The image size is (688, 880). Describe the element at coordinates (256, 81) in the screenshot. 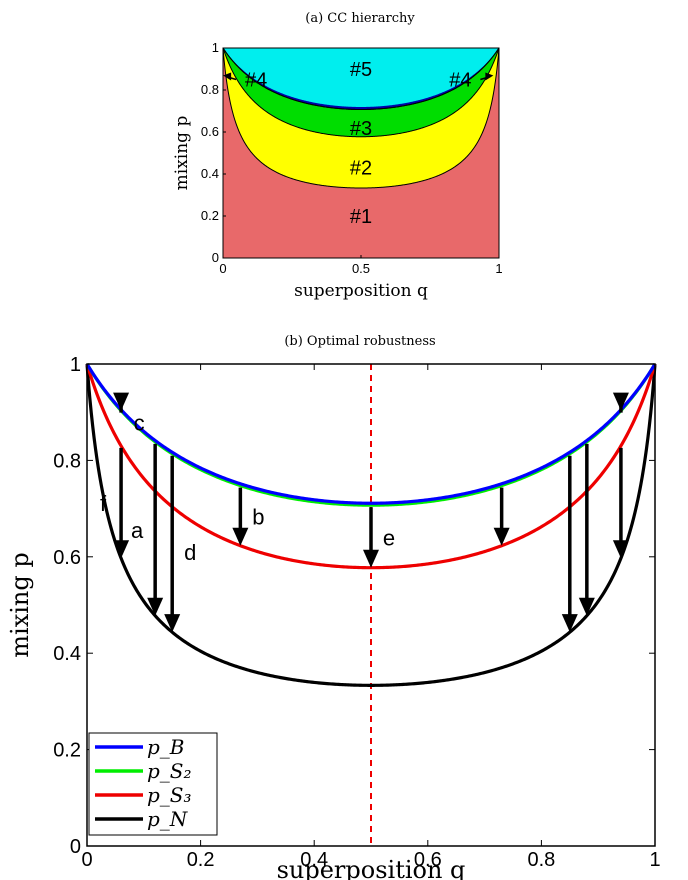

I see `region-label-4-0: #4` at that location.